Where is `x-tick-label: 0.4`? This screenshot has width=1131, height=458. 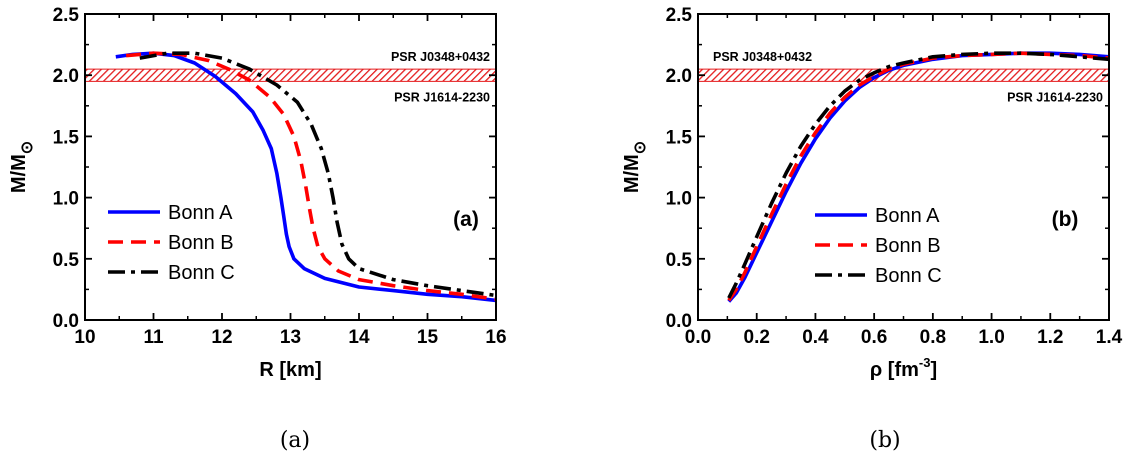
x-tick-label: 0.4 is located at coordinates (815, 337).